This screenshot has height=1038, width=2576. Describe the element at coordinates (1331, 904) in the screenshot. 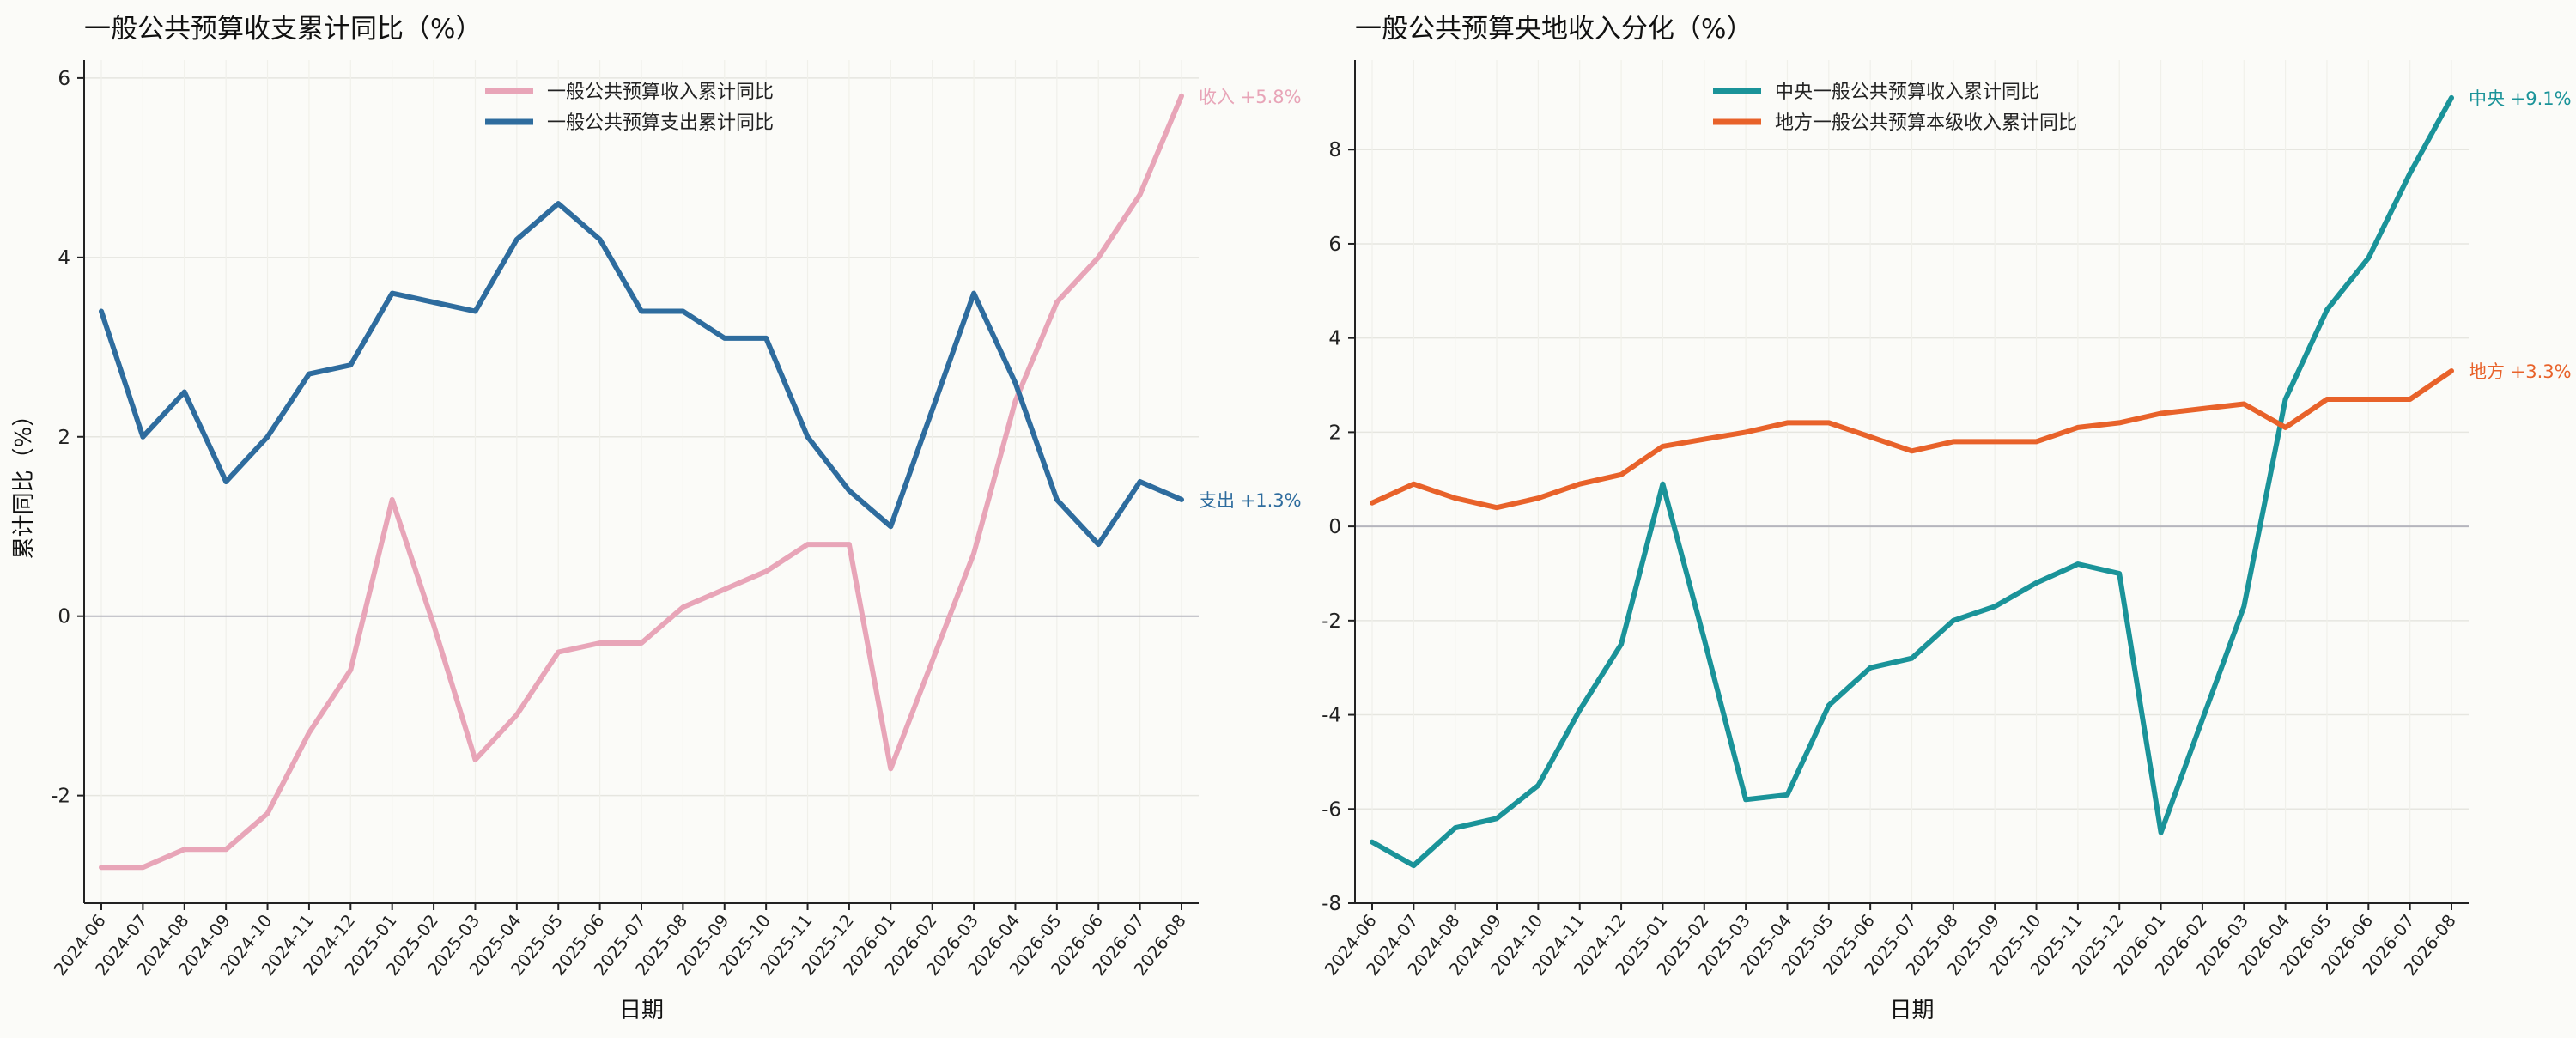

I see `y-tick-label: -8` at that location.